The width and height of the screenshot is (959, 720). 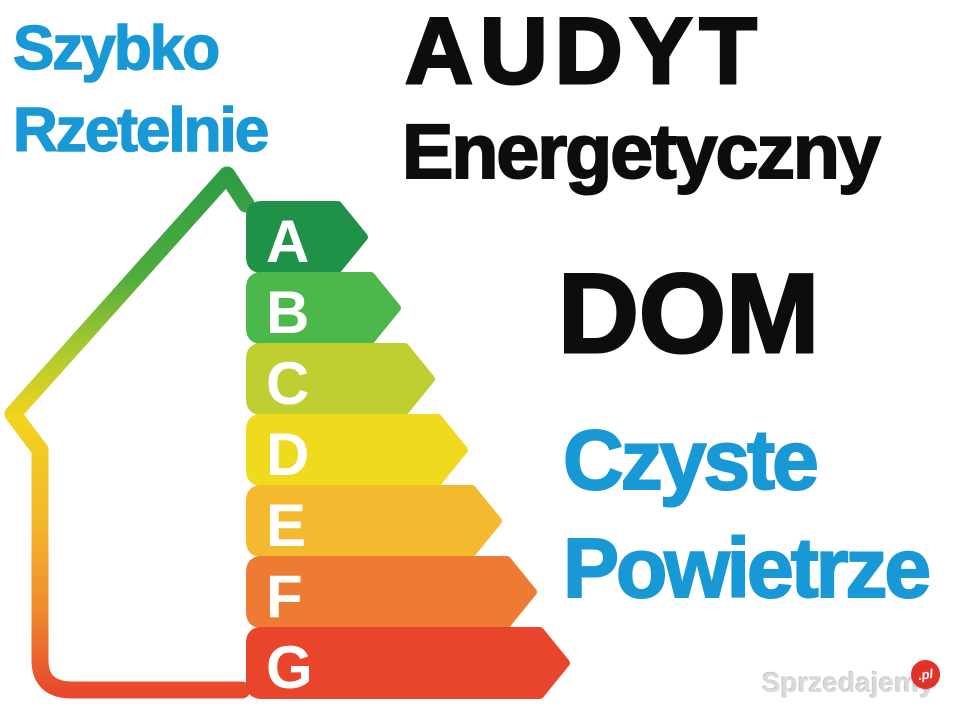 I want to click on watermark-text: Sprzedajemy, so click(x=848, y=682).